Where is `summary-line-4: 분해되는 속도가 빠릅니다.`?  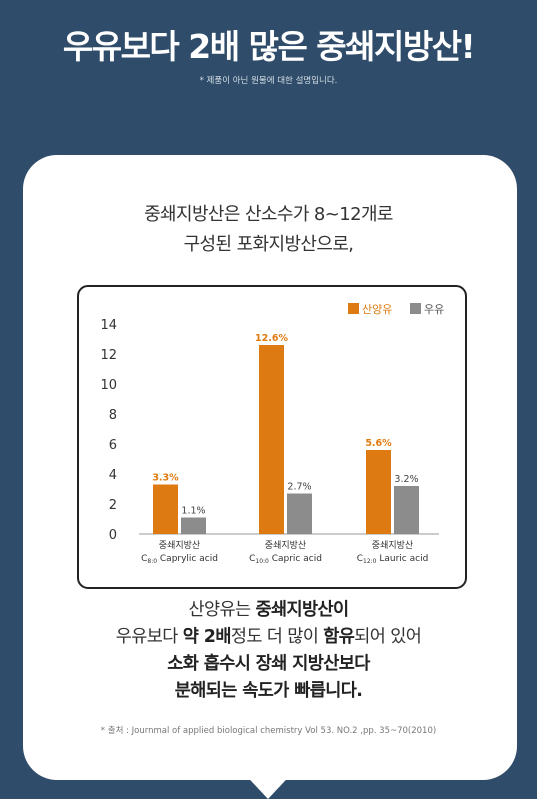
summary-line-4: 분해되는 속도가 빠릅니다. is located at coordinates (268, 691).